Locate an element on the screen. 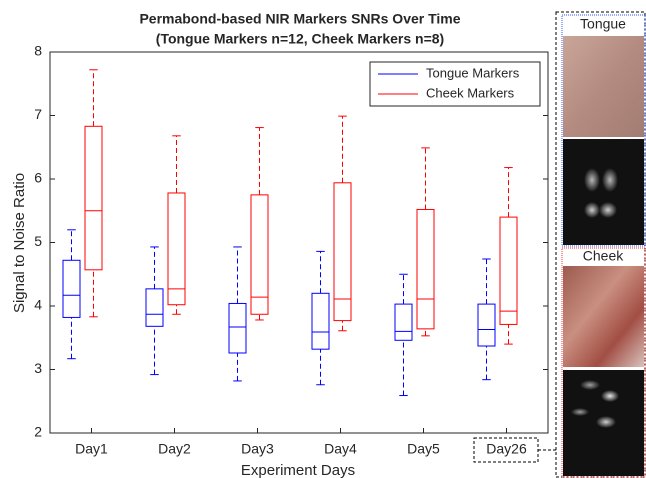 This screenshot has height=478, width=646. legend is located at coordinates (455, 84).